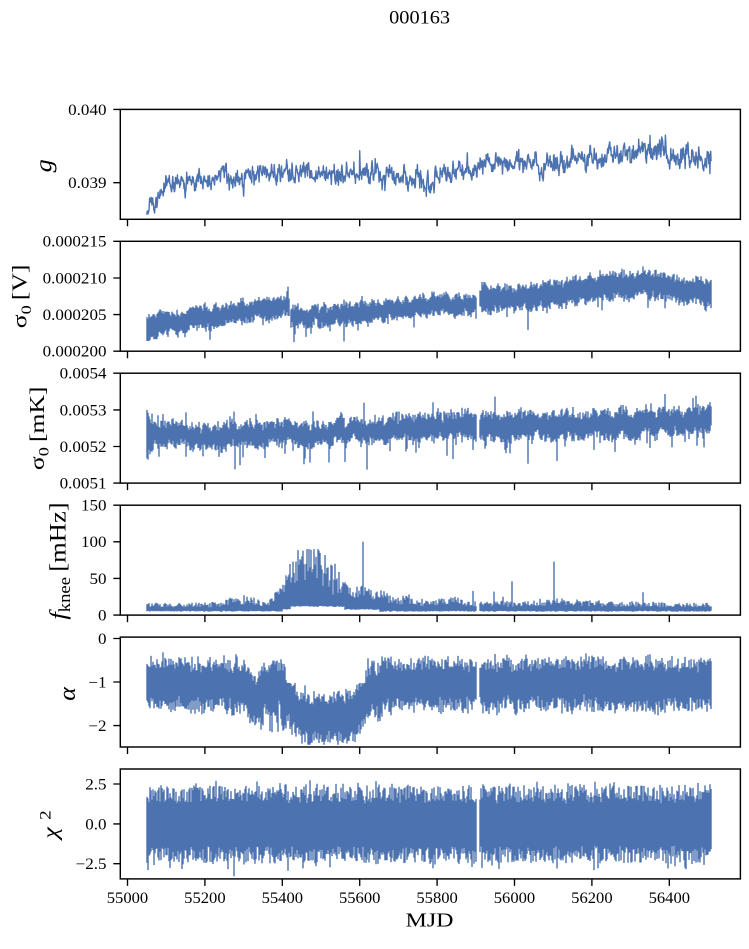  What do you see at coordinates (95, 824) in the screenshot?
I see `svg-text: 0.0` at bounding box center [95, 824].